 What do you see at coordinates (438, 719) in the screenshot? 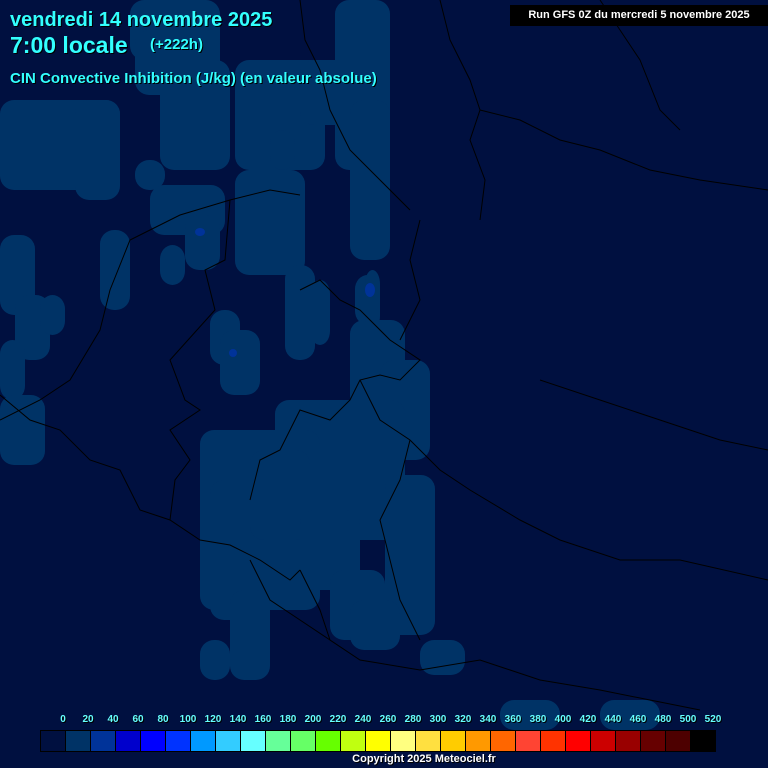
I see `legend-label: 300` at bounding box center [438, 719].